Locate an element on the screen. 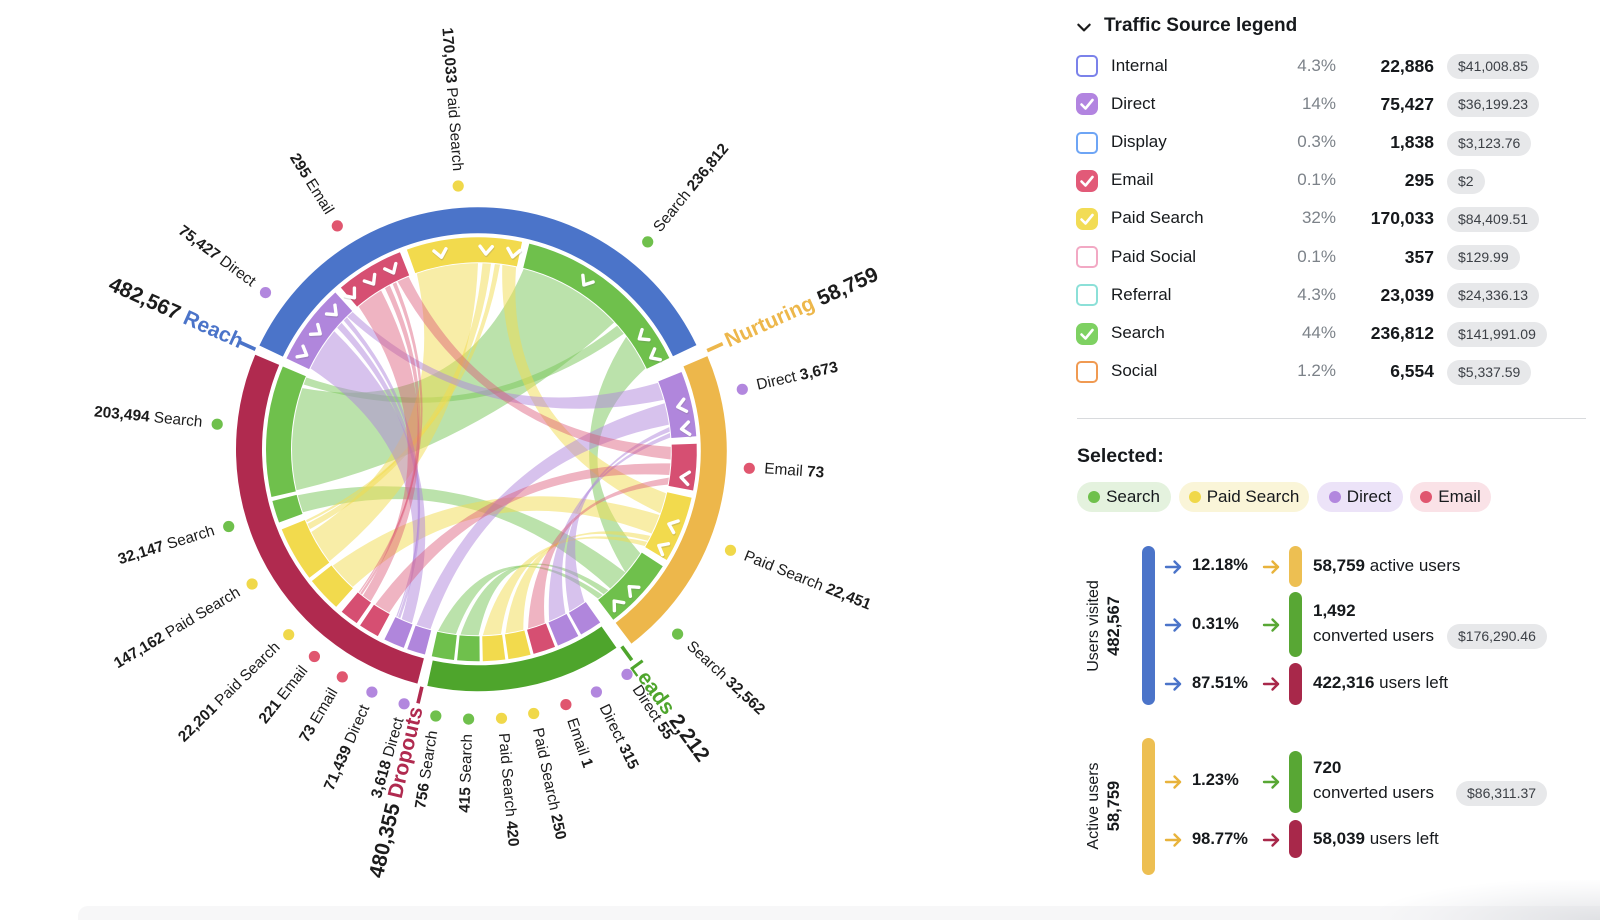  svg-text: Paid Search 420 is located at coordinates (508, 789).